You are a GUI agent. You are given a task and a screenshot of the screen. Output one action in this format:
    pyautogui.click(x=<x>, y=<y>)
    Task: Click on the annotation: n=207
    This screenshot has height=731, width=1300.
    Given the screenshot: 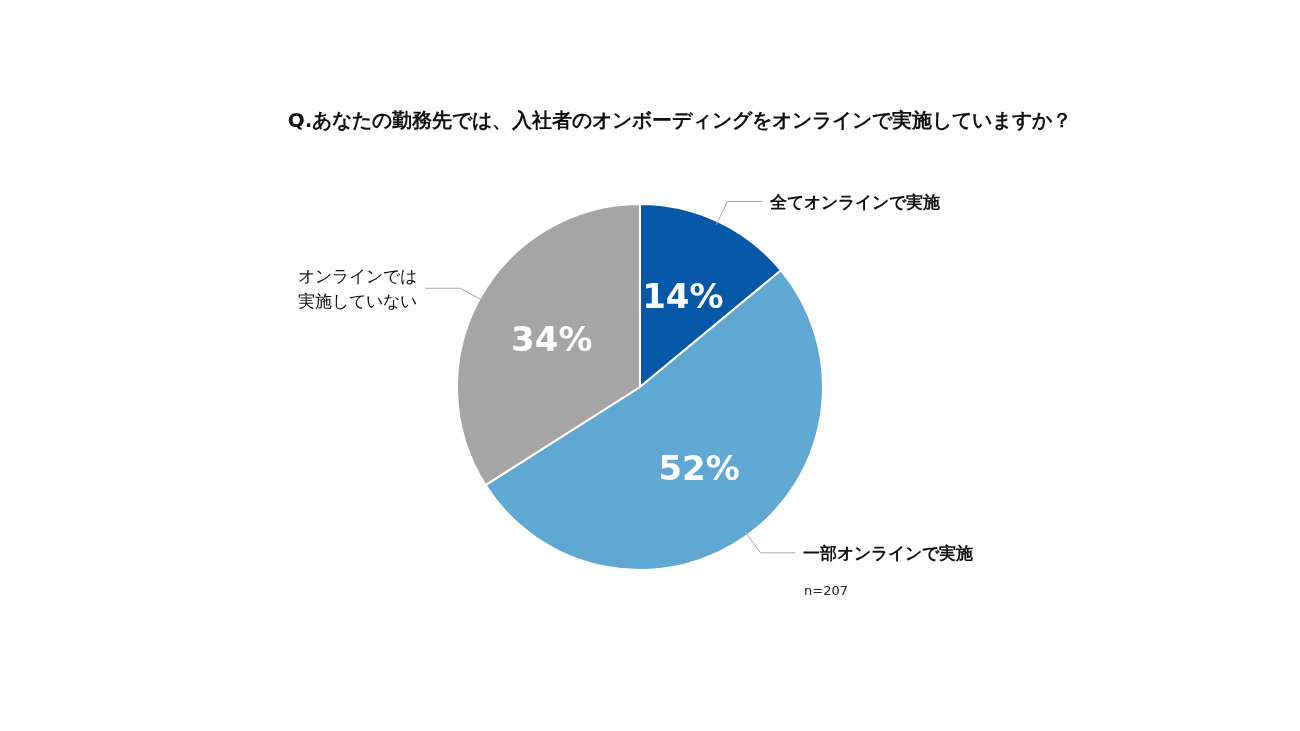 What is the action you would take?
    pyautogui.click(x=826, y=590)
    